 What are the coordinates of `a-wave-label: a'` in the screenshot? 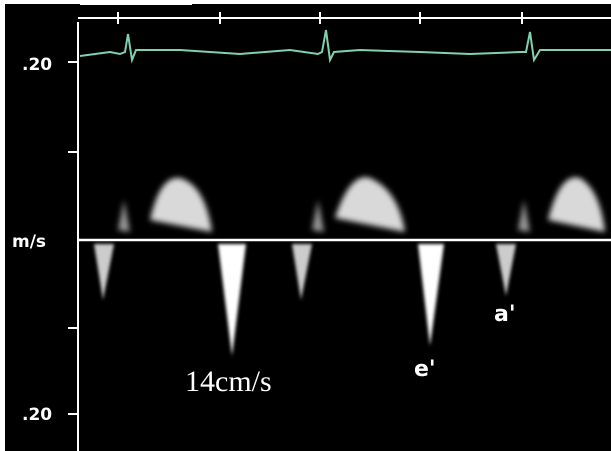 It's located at (505, 314).